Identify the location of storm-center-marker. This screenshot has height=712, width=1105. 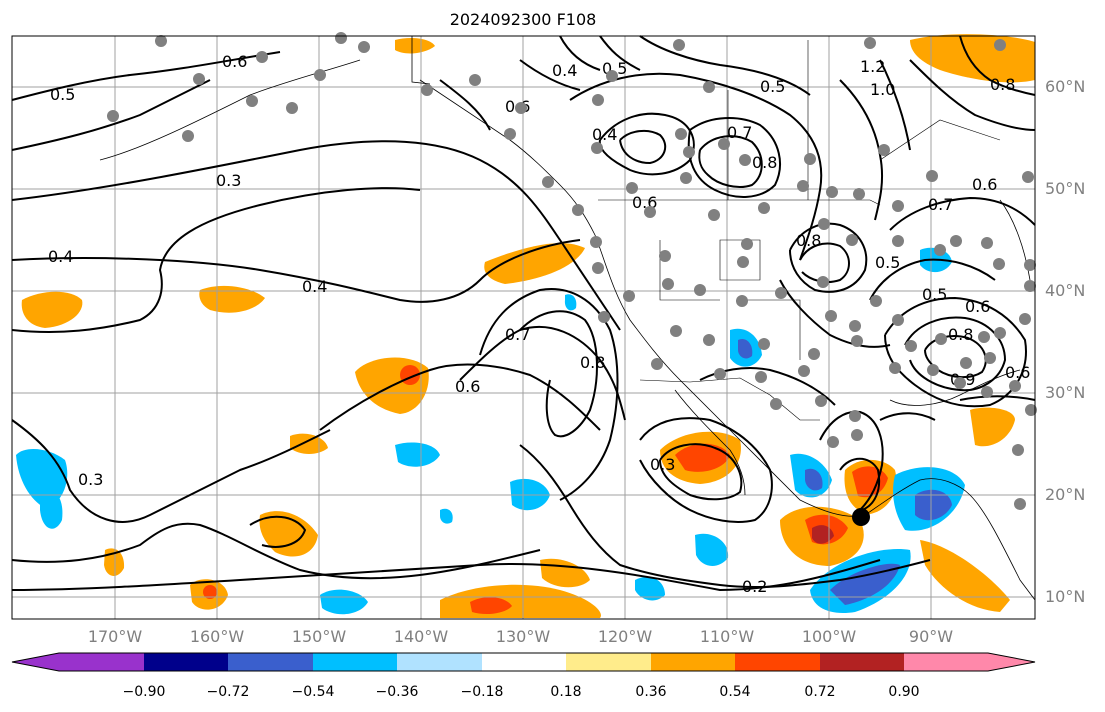
(861, 517).